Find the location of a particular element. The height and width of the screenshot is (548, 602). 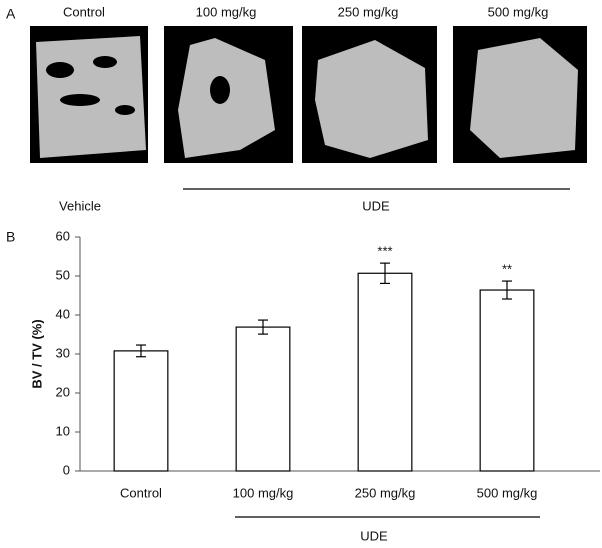

y-tick-label: 30 is located at coordinates (63, 352).